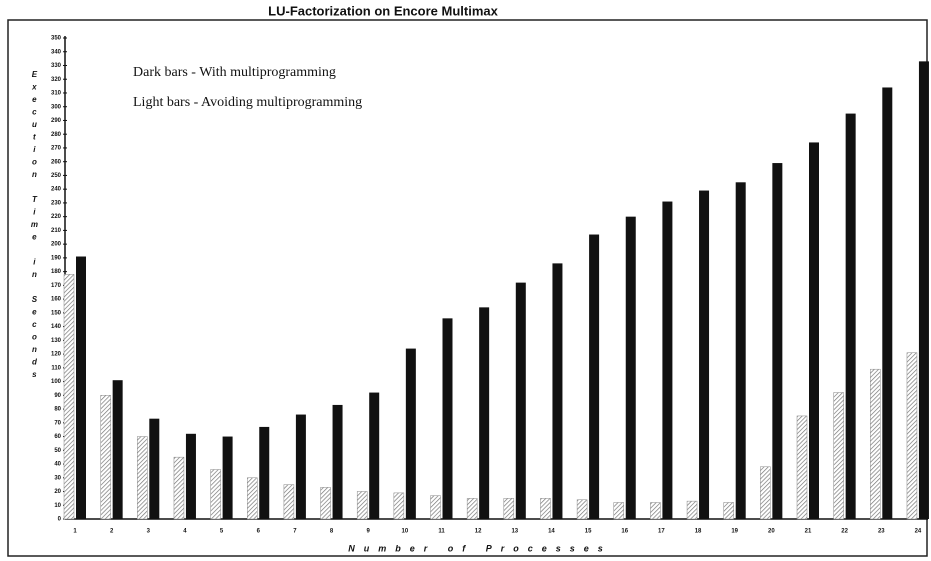 Image resolution: width=931 pixels, height=561 pixels. Describe the element at coordinates (34, 226) in the screenshot. I see `y-axis-label: Execution Time in Seconds` at that location.